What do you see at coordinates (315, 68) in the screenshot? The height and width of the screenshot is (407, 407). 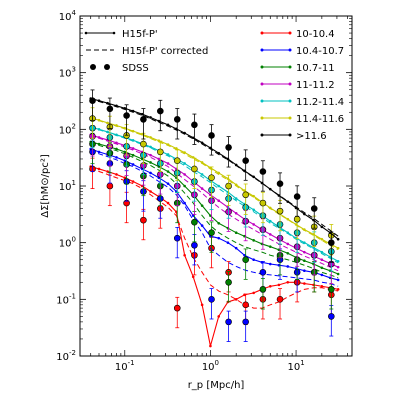 I see `legend-right-label: 10.7-11` at bounding box center [315, 68].